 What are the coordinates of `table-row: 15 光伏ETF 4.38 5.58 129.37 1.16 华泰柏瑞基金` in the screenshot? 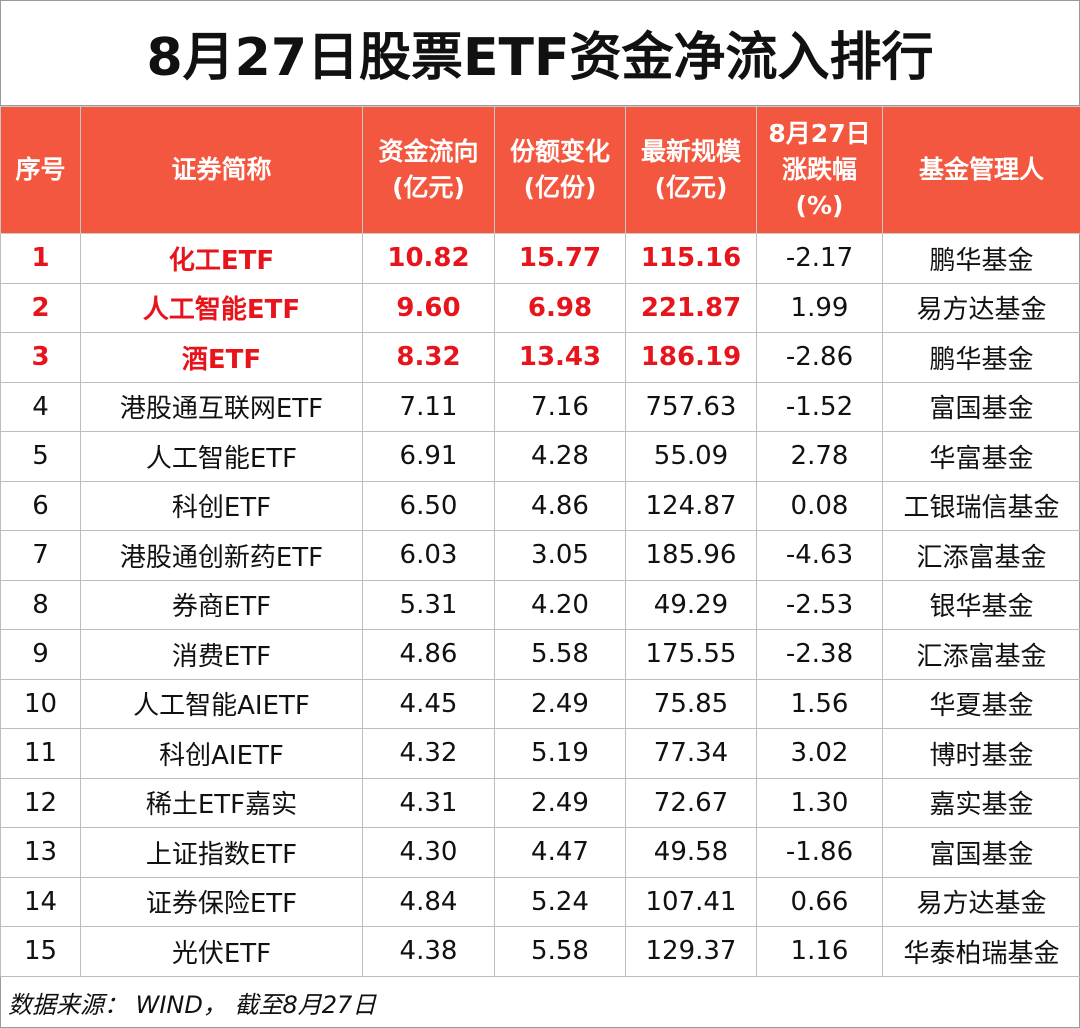 It's located at (540, 951).